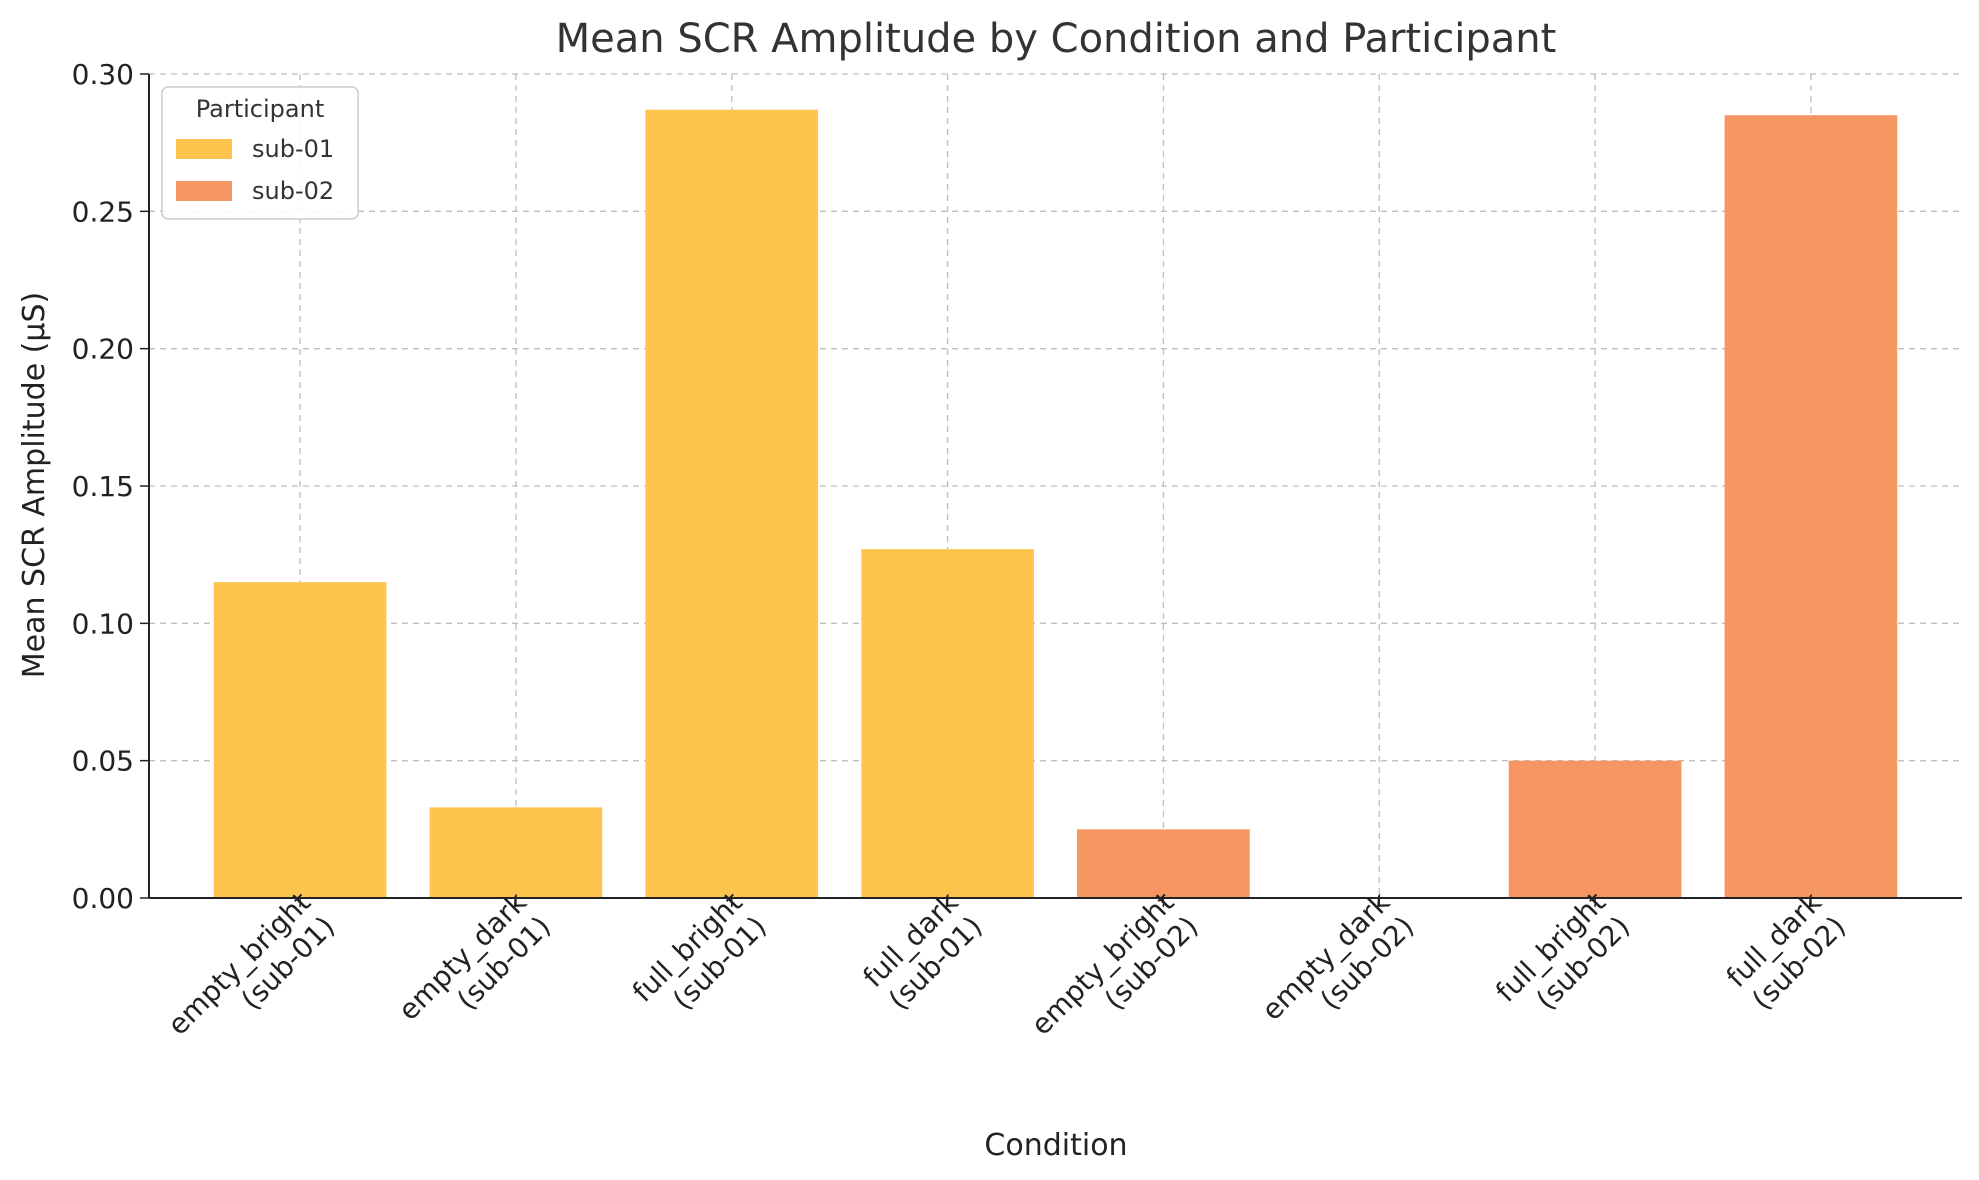 Image resolution: width=1979 pixels, height=1180 pixels. What do you see at coordinates (103, 623) in the screenshot?
I see `y-tick-label: 0.10` at bounding box center [103, 623].